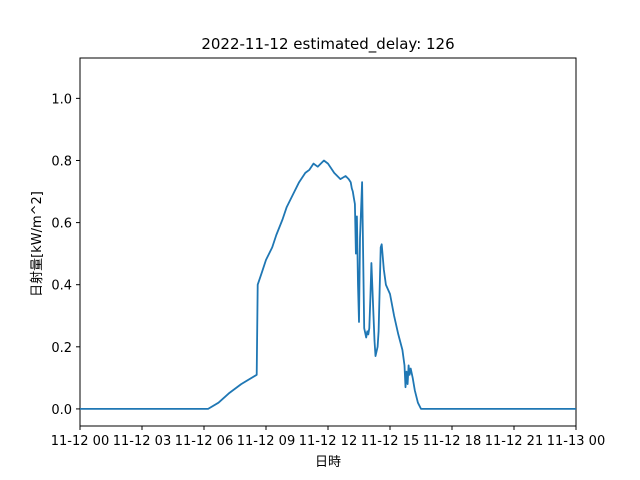  I want to click on y-tick-label: 1.0, so click(61, 99).